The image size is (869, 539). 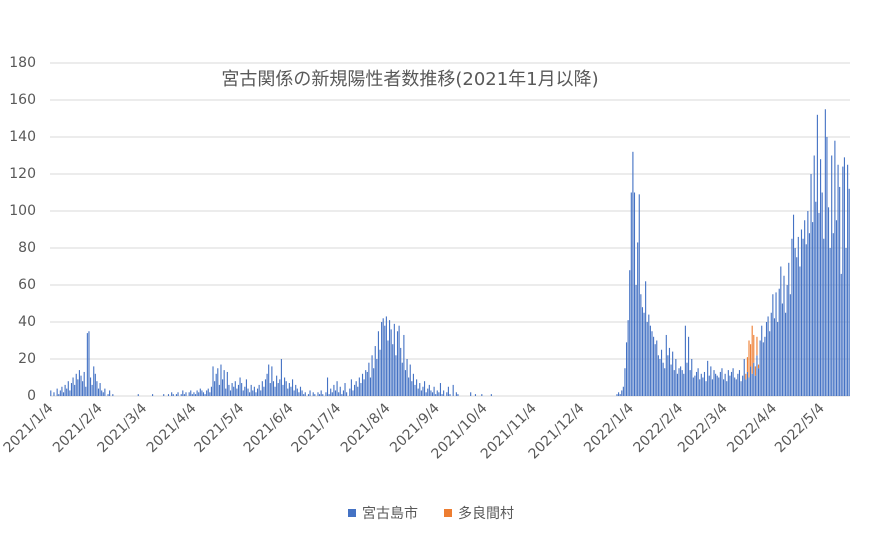 What do you see at coordinates (27, 359) in the screenshot?
I see `y-tick-label: 20` at bounding box center [27, 359].